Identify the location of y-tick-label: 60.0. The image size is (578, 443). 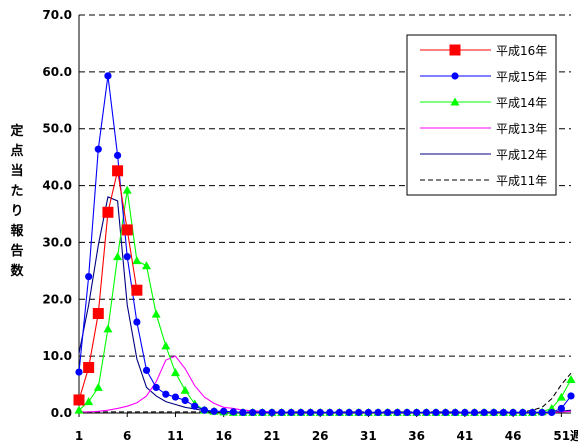
(57, 72).